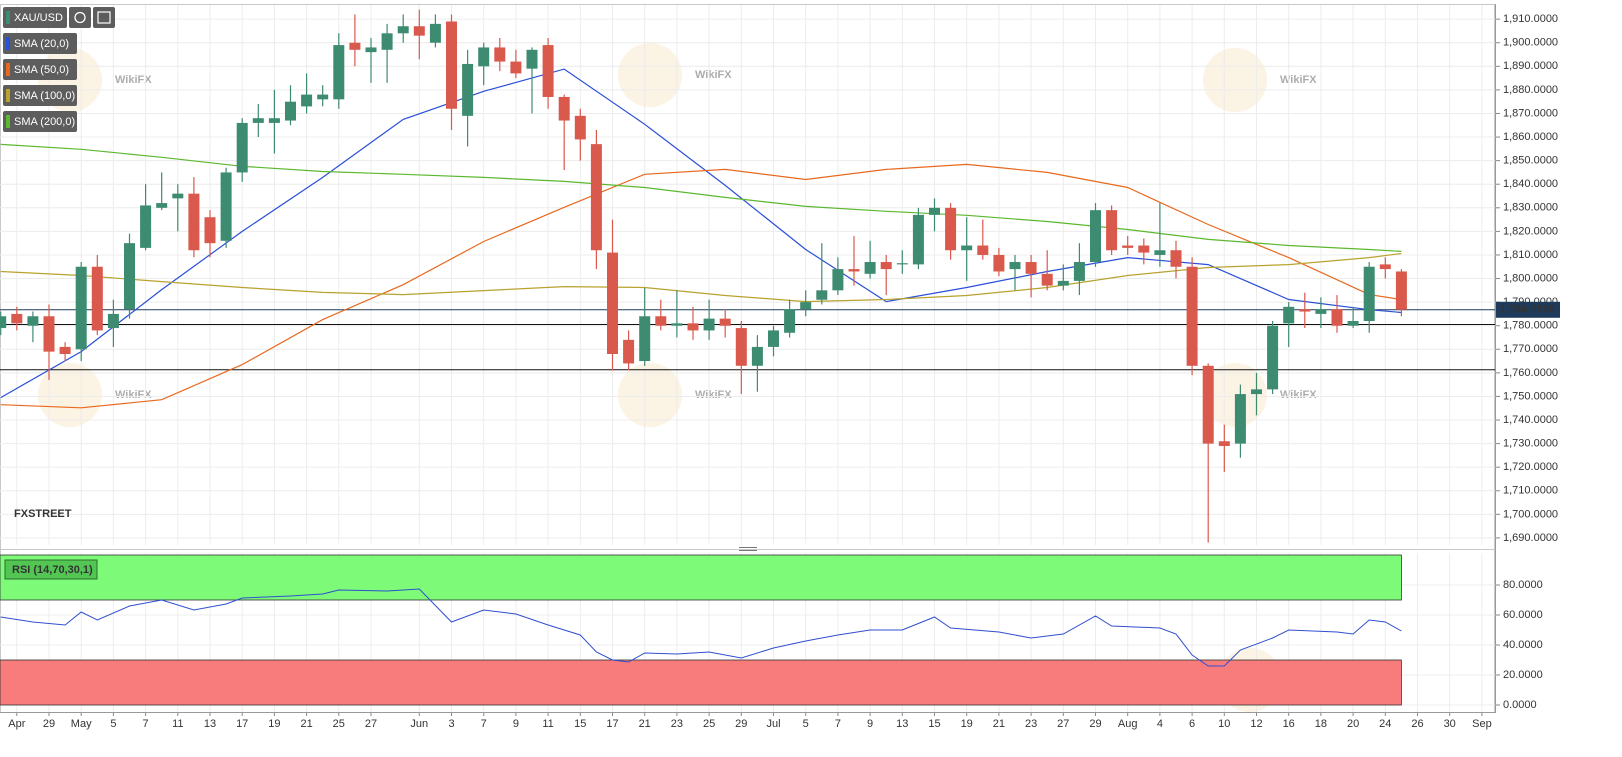 This screenshot has height=757, width=1622. I want to click on x-tick-label: 11, so click(177, 724).